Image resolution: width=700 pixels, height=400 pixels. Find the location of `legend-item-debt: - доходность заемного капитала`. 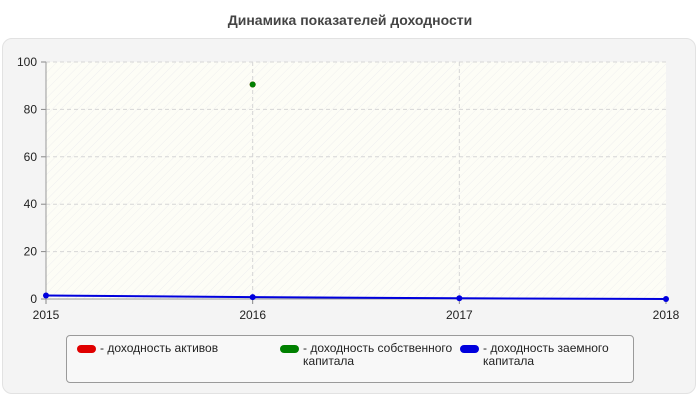

legend-item-debt: - доходность заемного капитала is located at coordinates (551, 355).